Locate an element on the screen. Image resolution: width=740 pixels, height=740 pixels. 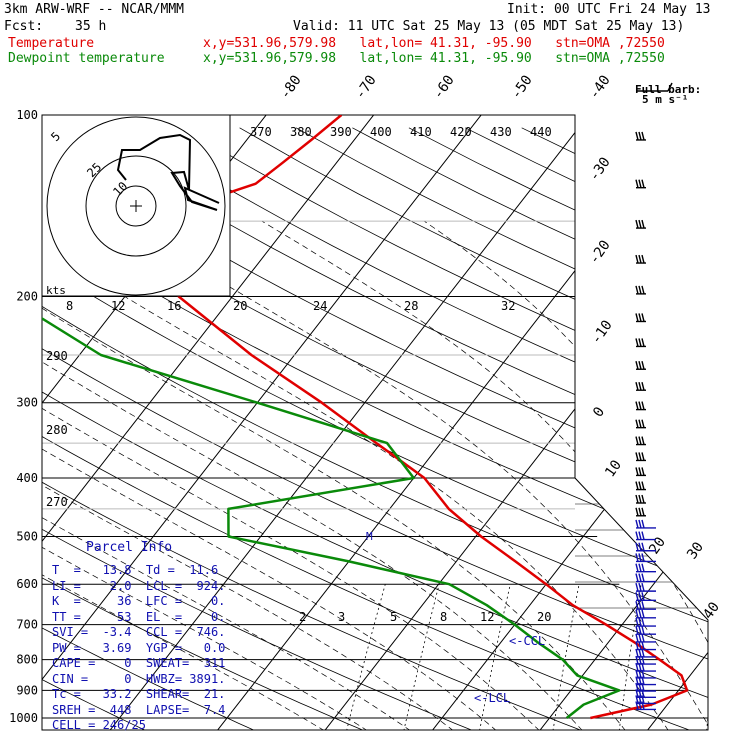
dry-adiabat is located at coordinates (94, 428).